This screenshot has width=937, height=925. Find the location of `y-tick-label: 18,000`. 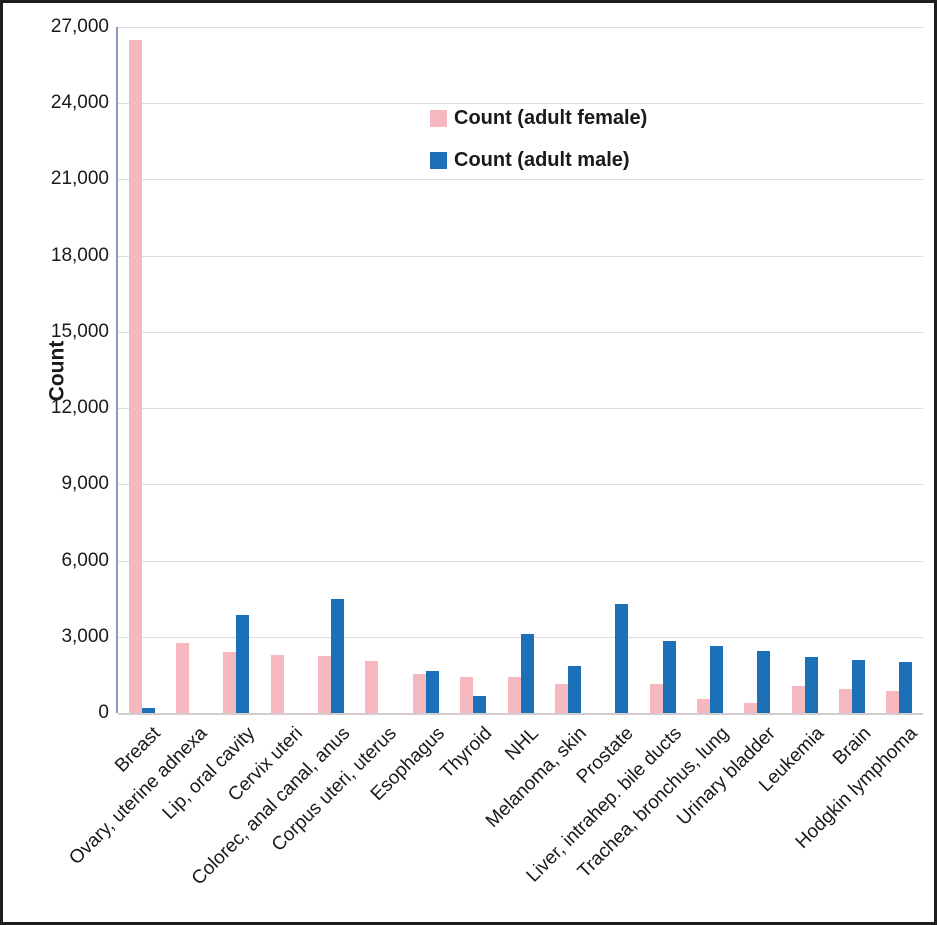

y-tick-label: 18,000 is located at coordinates (79, 255).